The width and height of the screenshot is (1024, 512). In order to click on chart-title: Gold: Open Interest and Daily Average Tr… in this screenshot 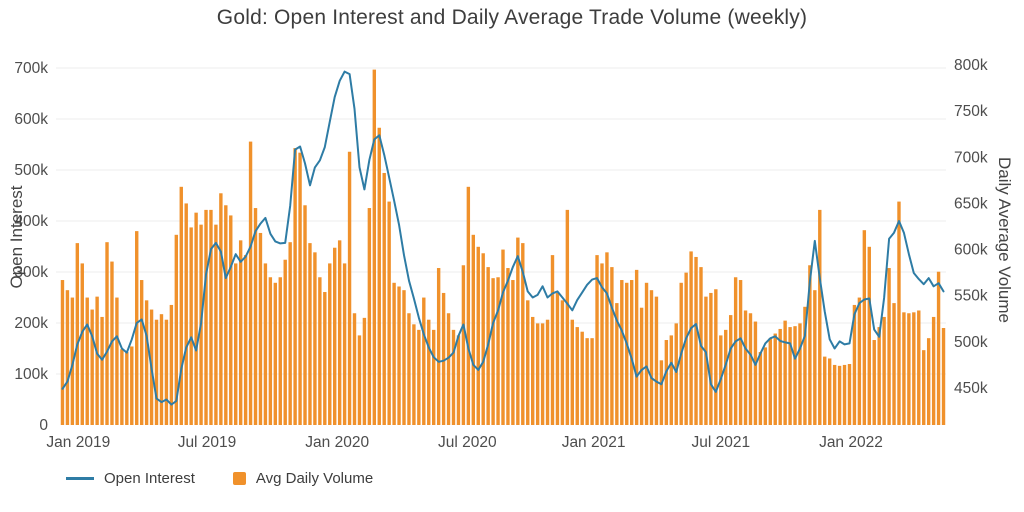, I will do `click(512, 17)`.